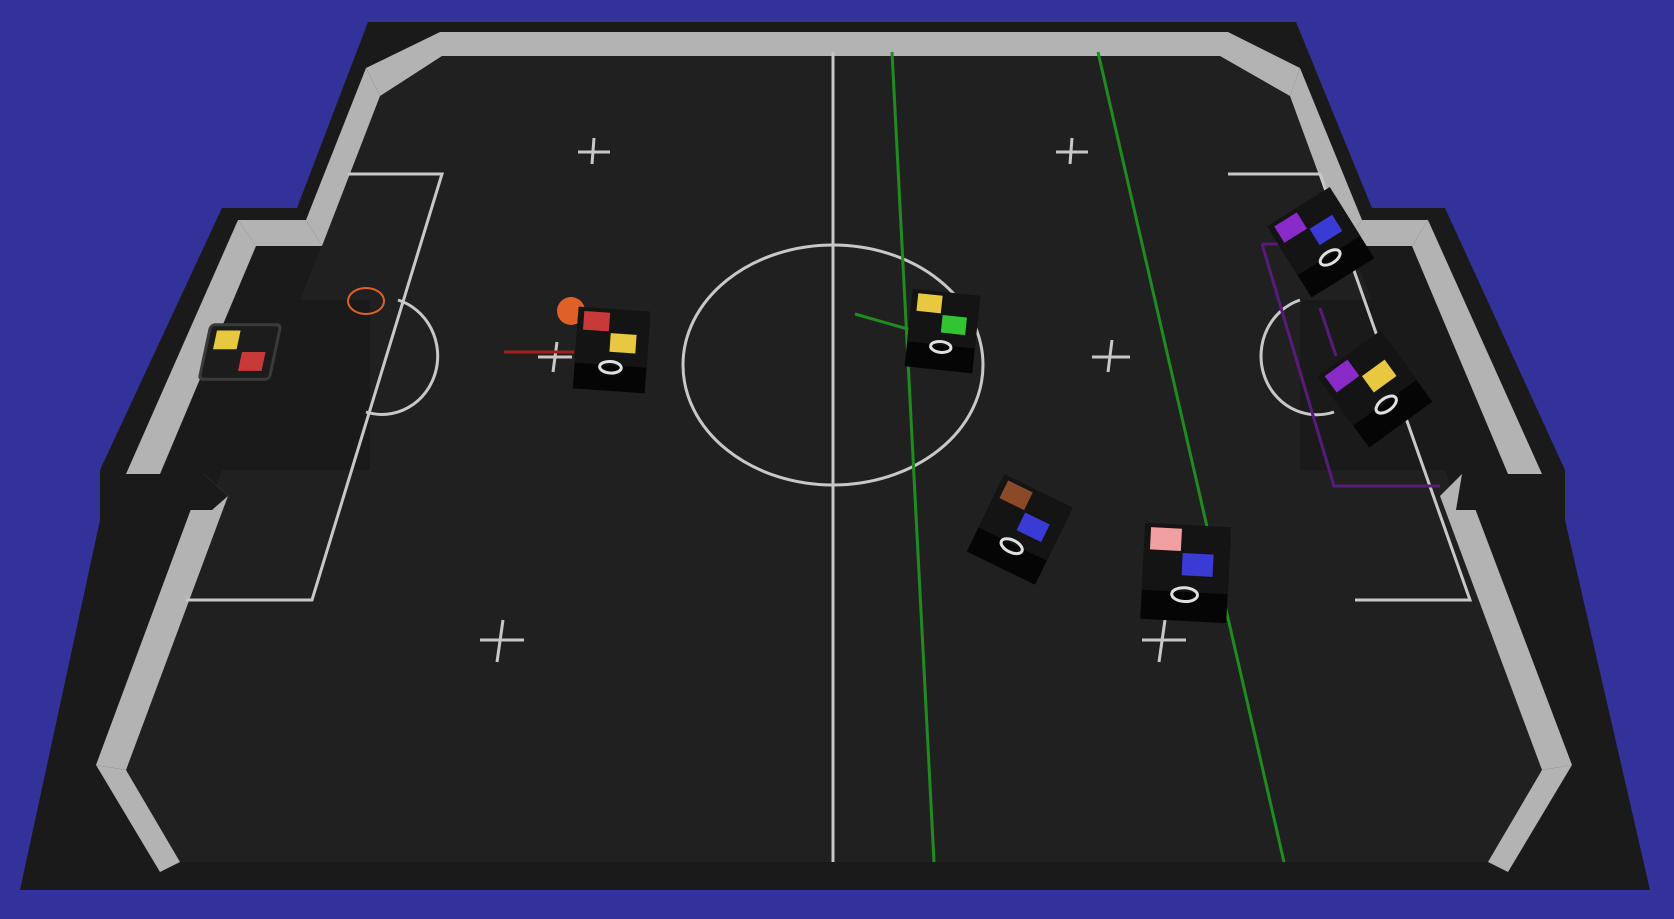 This screenshot has height=919, width=1674. I want to click on robot-left-keeper, so click(240, 352).